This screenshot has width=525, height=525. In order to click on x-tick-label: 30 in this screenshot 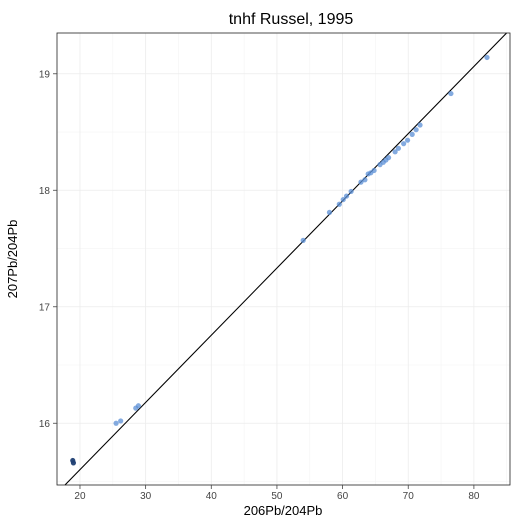, I will do `click(146, 496)`.